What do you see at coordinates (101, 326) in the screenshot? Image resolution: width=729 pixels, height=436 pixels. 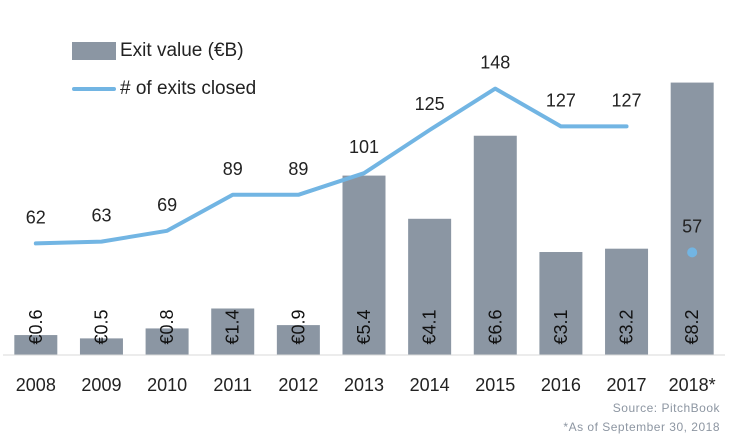 I see `bar-value-label: €0.5` at bounding box center [101, 326].